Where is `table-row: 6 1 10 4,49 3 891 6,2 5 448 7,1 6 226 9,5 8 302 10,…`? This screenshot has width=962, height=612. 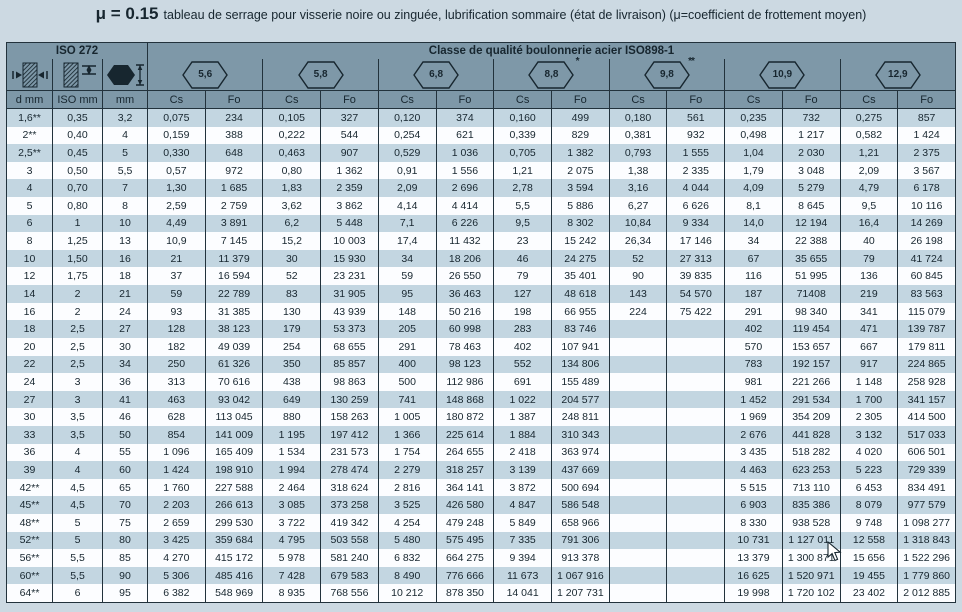
table-row: 6 1 10 4,49 3 891 6,2 5 448 7,1 6 226 9,5 8 302 10,… is located at coordinates (481, 223).